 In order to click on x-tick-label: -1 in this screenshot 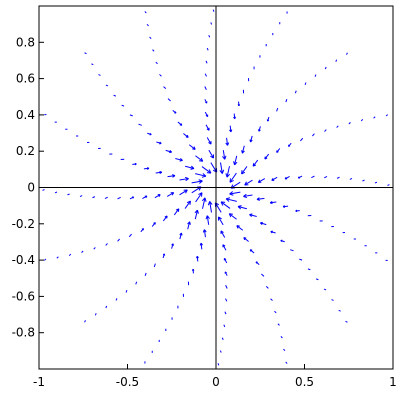, I will do `click(39, 382)`.